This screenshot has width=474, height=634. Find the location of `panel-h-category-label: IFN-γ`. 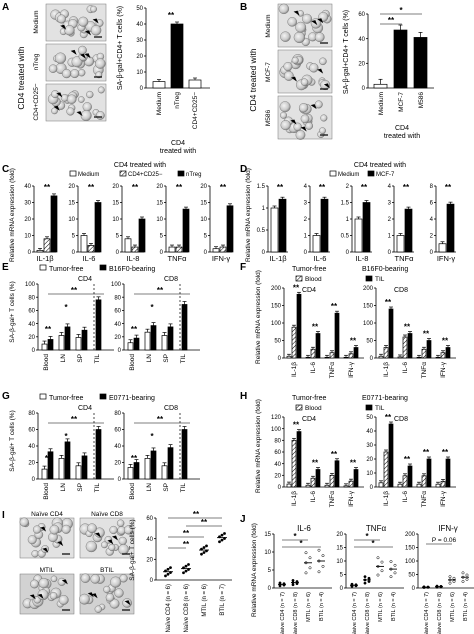

panel-h-category-label: IFN-γ is located at coordinates (443, 498).